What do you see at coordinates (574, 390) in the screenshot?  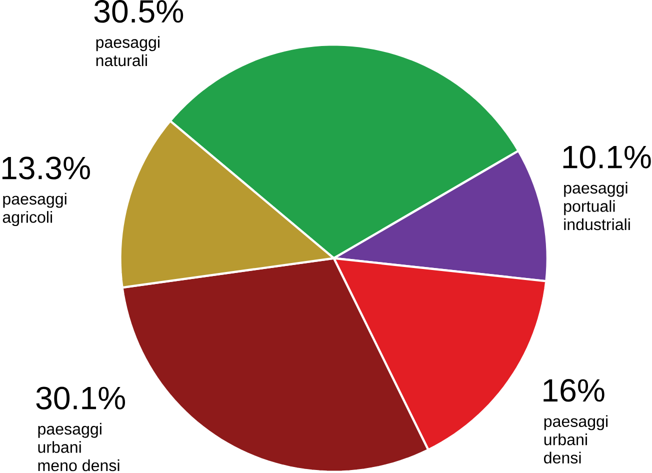 I see `data-label: 16%` at bounding box center [574, 390].